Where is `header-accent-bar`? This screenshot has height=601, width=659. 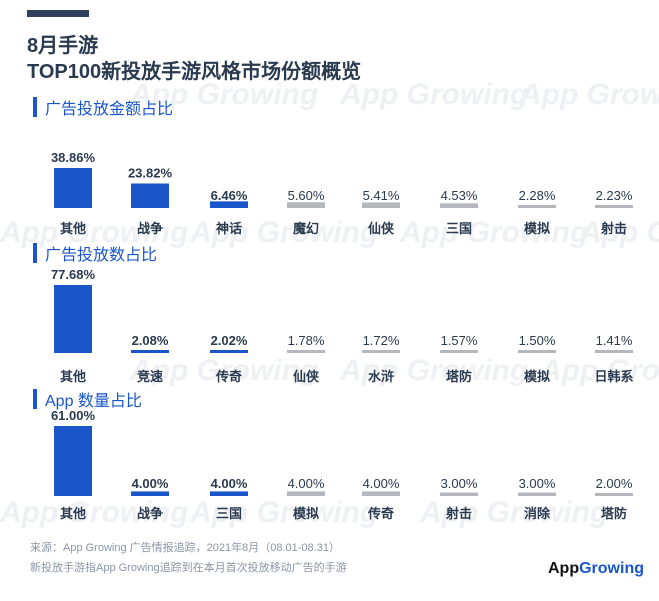 header-accent-bar is located at coordinates (58, 13).